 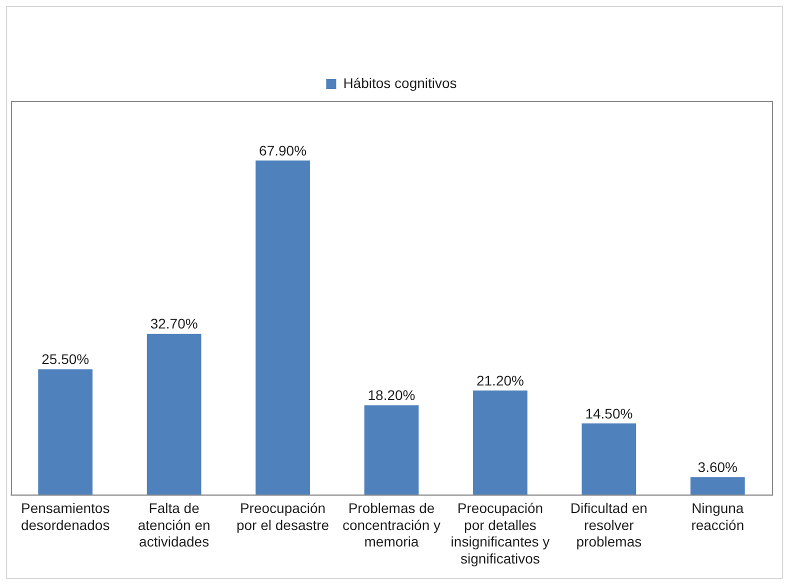 What do you see at coordinates (65, 516) in the screenshot?
I see `x-tick-label: Pensamientos desordenados` at bounding box center [65, 516].